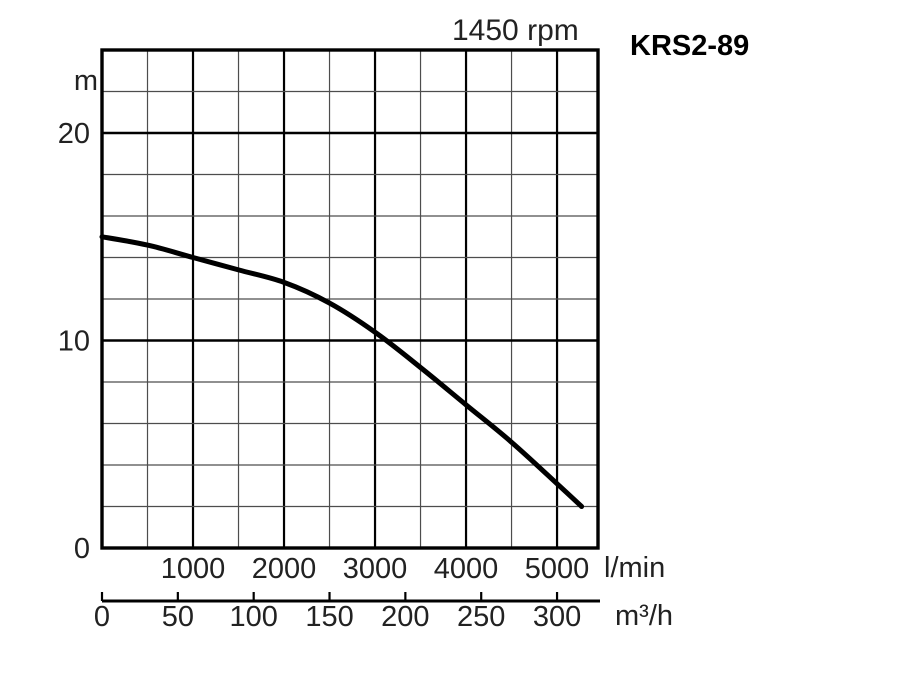  I want to click on y-axis-tick-label: 0, so click(82, 549).